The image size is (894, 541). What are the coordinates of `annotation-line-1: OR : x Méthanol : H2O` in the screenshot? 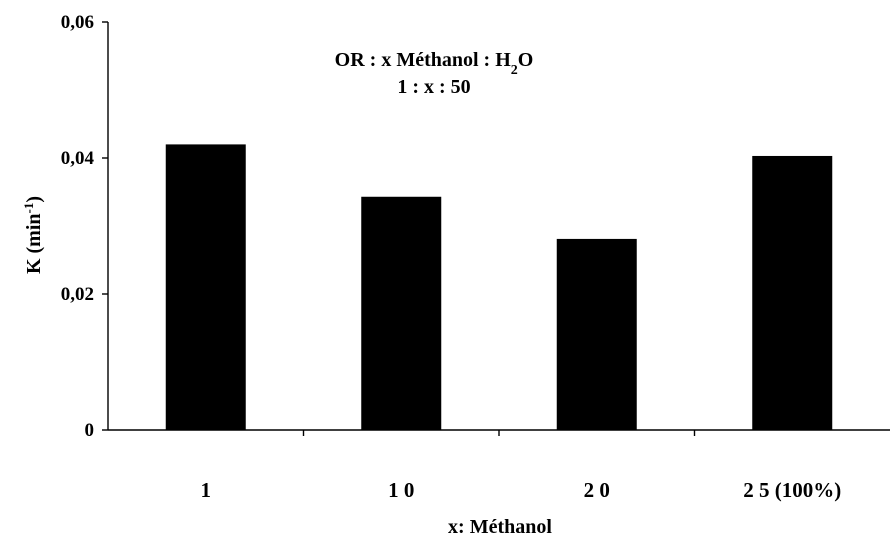 It's located at (434, 63).